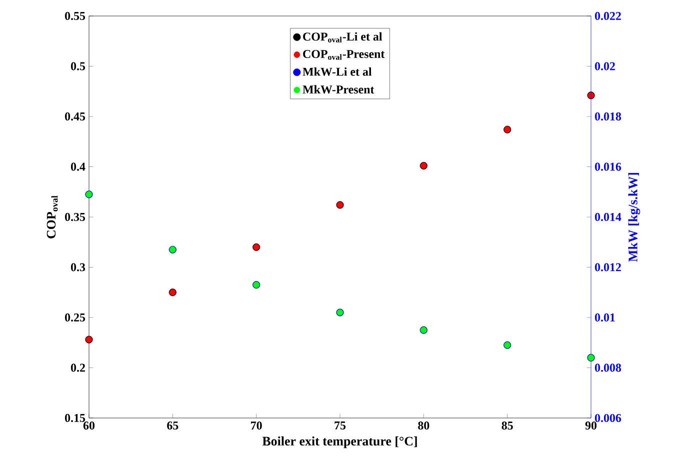 Image resolution: width=676 pixels, height=469 pixels. I want to click on legend-label: COP$_{oval}$-Present, so click(344, 55).